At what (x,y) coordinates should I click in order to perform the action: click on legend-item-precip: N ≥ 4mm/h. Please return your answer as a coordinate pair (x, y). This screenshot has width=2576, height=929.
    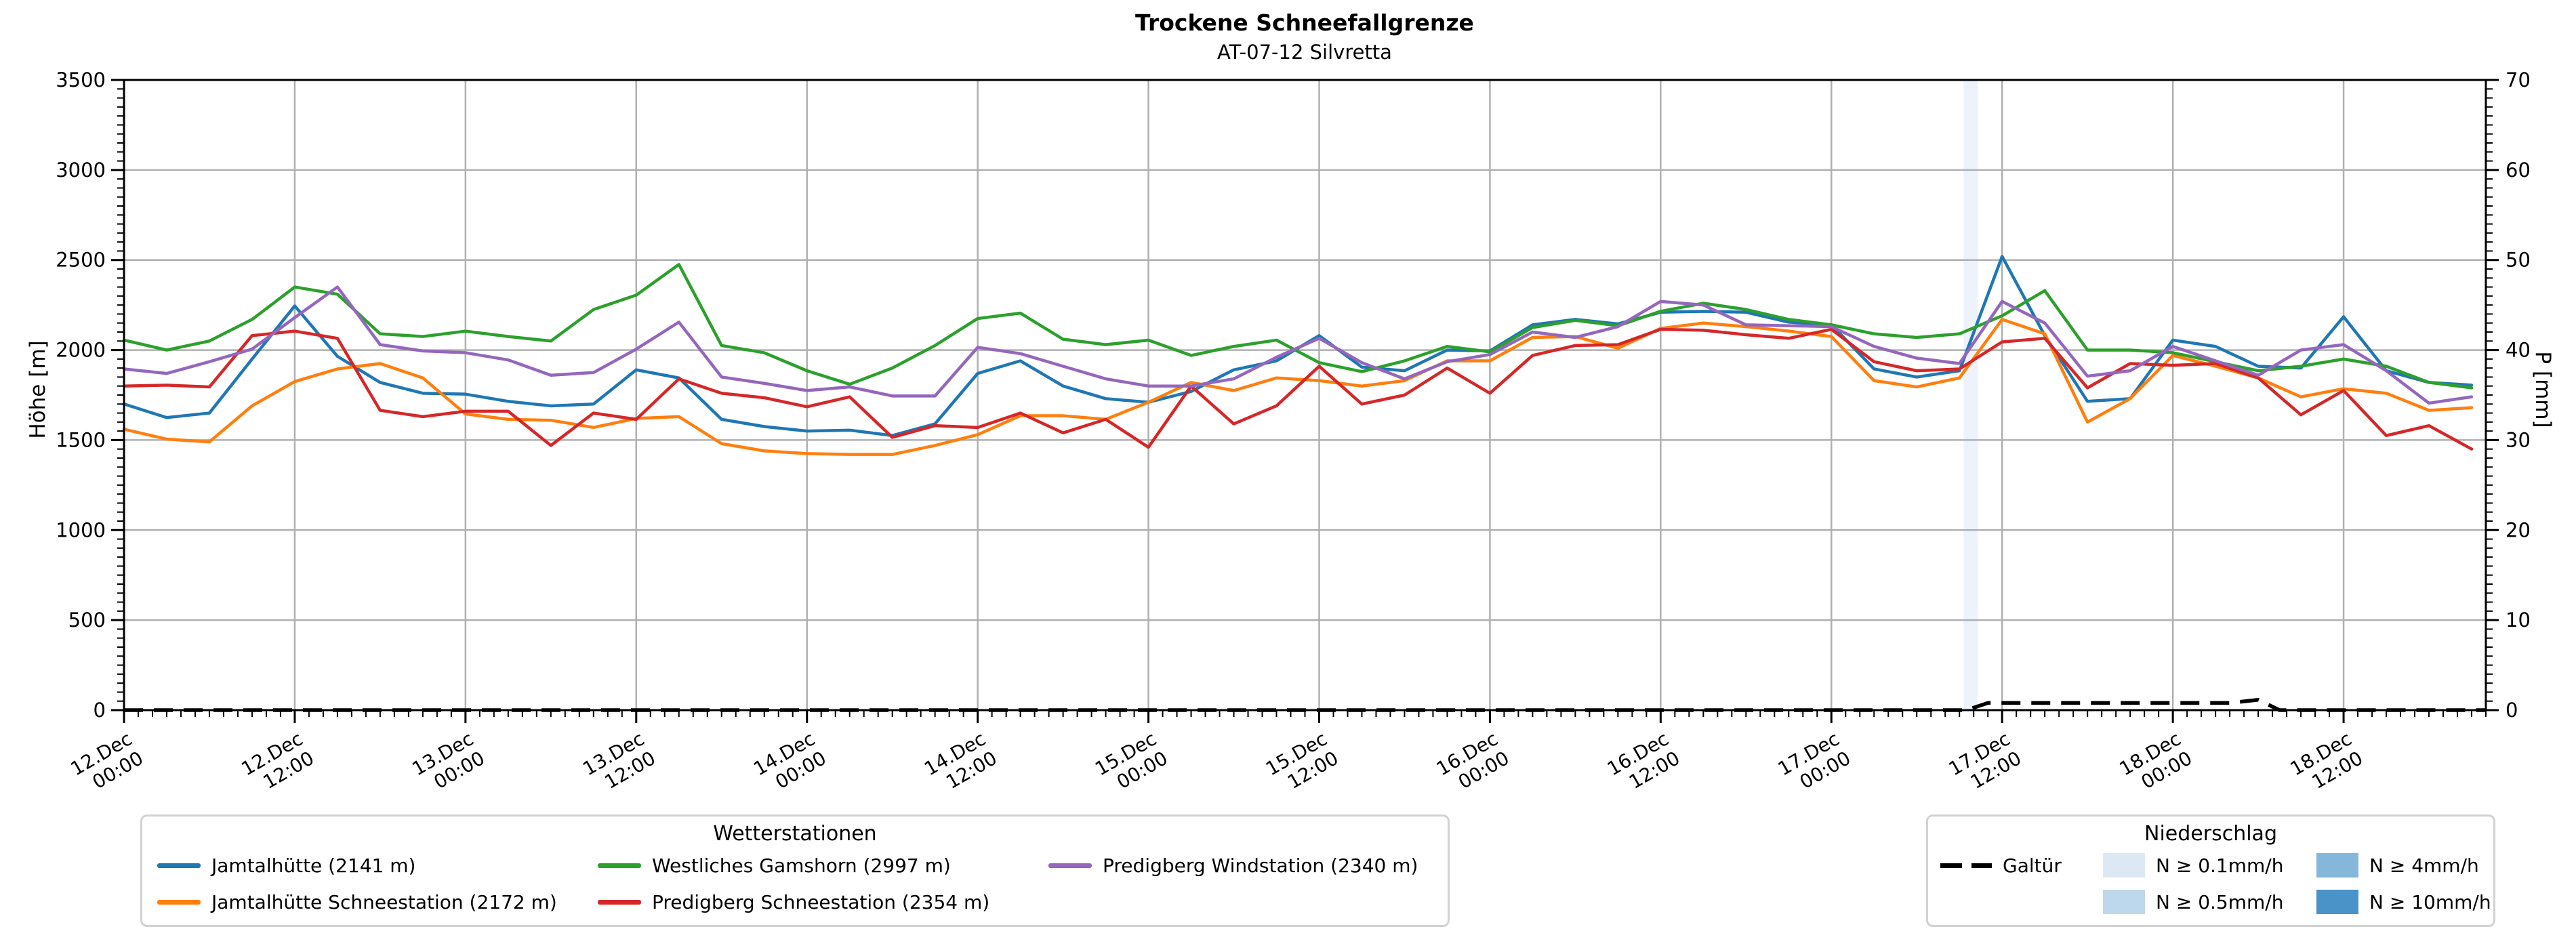
    Looking at the image, I should click on (2398, 865).